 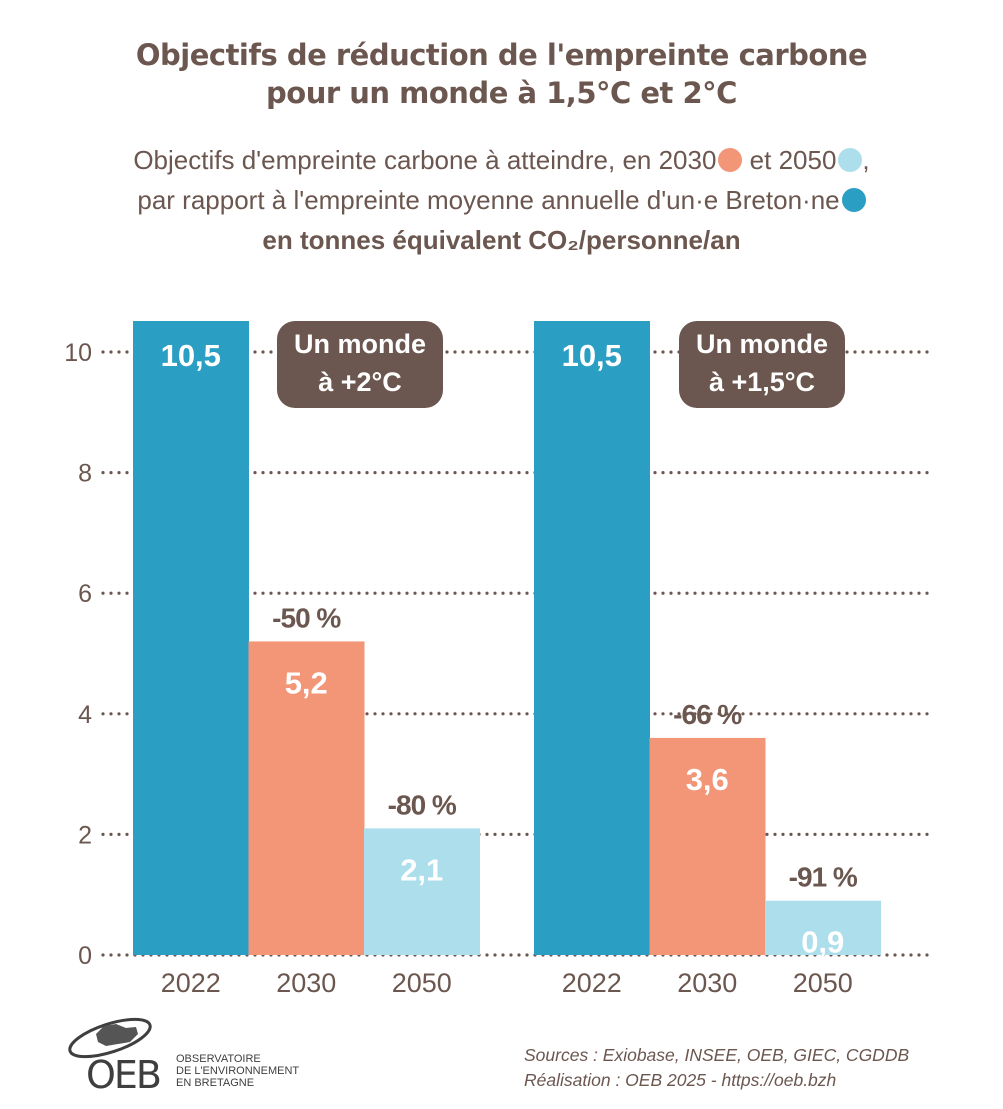 What do you see at coordinates (85, 715) in the screenshot?
I see `y-tick-label: 4` at bounding box center [85, 715].